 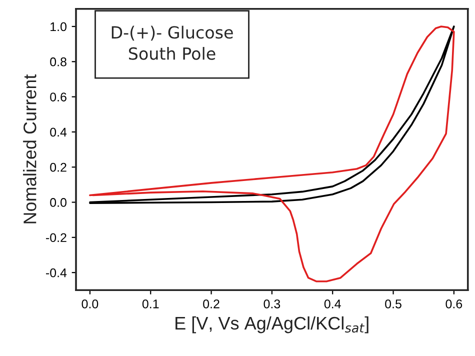 I want to click on x-tick-label: 0.0, so click(x=90, y=304).